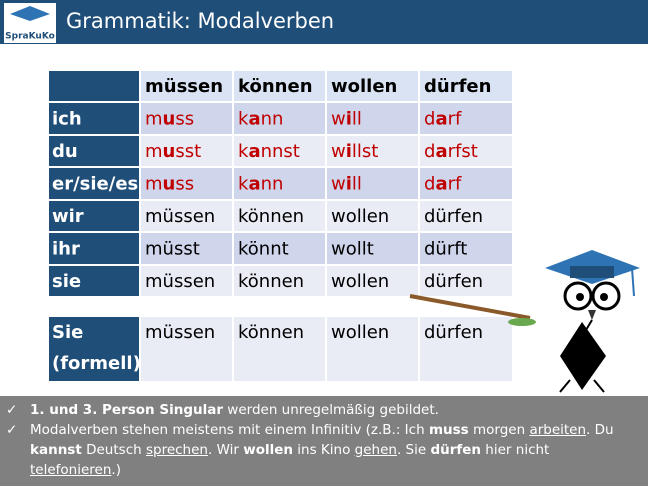 This screenshot has width=648, height=486. What do you see at coordinates (116, 470) in the screenshot?
I see `note-segment: .)` at bounding box center [116, 470].